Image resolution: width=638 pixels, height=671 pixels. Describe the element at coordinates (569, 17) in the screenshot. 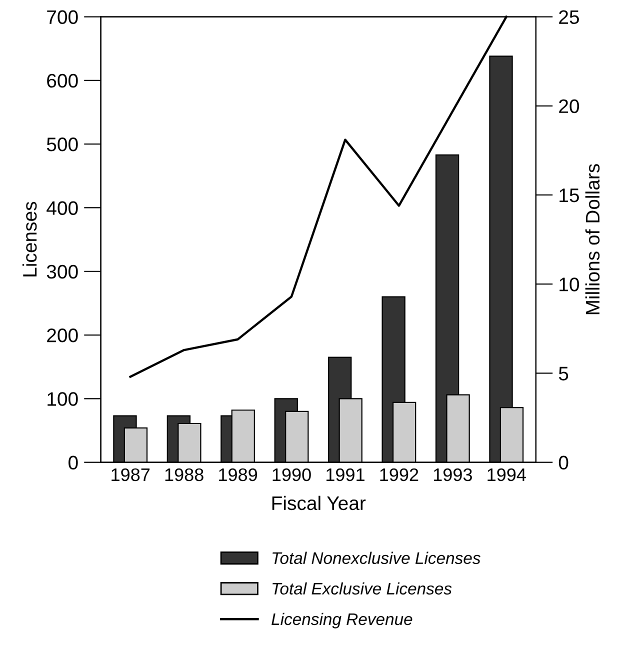

I see `y2-tick-label: 25` at that location.